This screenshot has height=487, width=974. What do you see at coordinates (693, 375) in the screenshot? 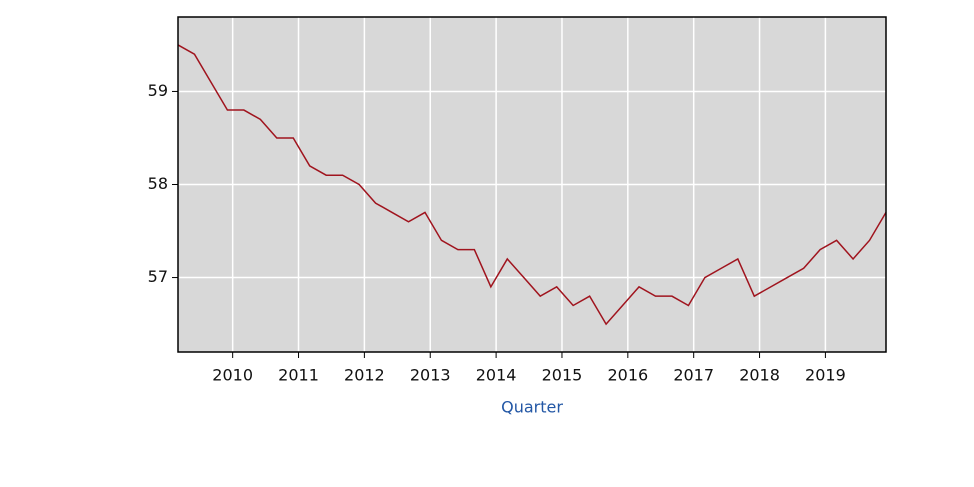
I see `x-tick-label: 2017` at bounding box center [693, 375].